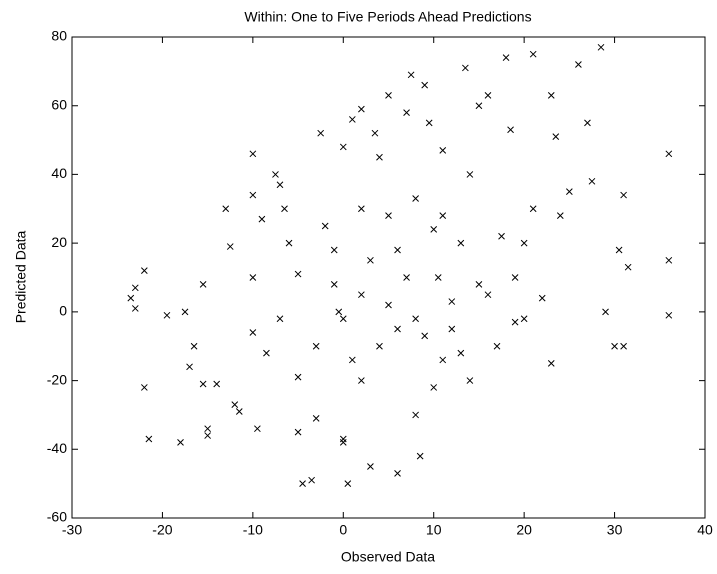  What do you see at coordinates (59, 173) in the screenshot?
I see `y-tick-label: 40` at bounding box center [59, 173].